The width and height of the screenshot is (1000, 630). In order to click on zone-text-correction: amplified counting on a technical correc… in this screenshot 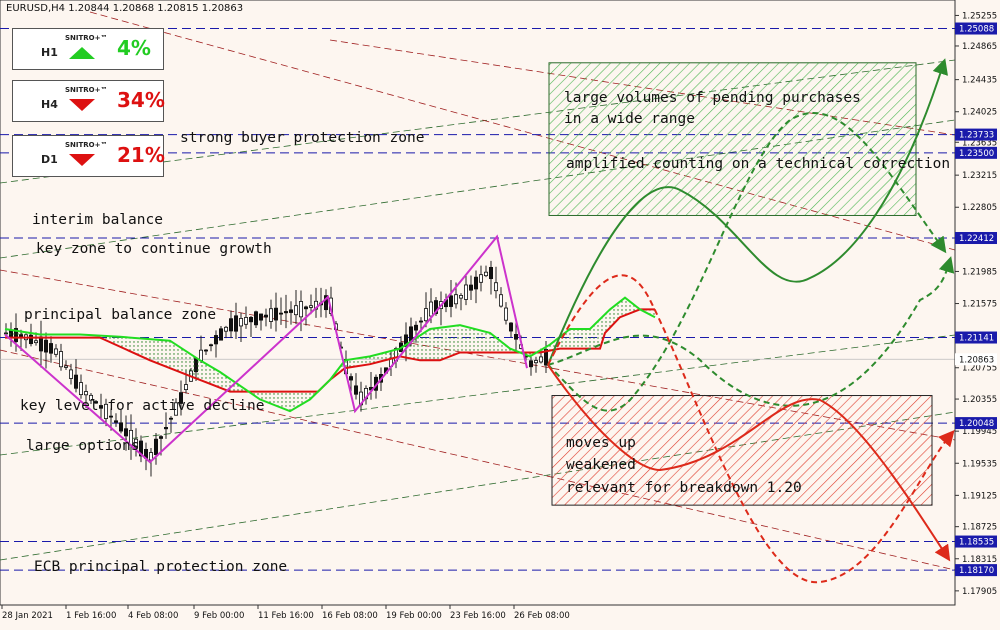, I will do `click(758, 164)`.